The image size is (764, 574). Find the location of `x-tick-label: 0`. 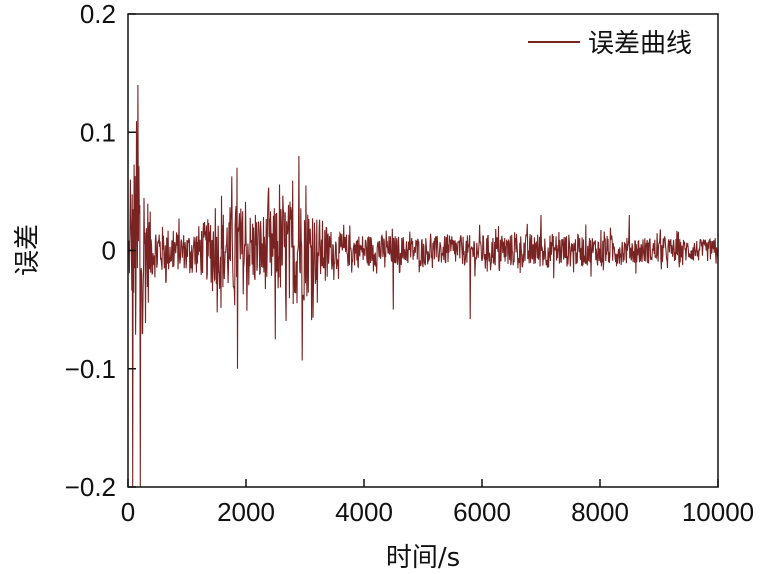

x-tick-label: 0 is located at coordinates (128, 512).